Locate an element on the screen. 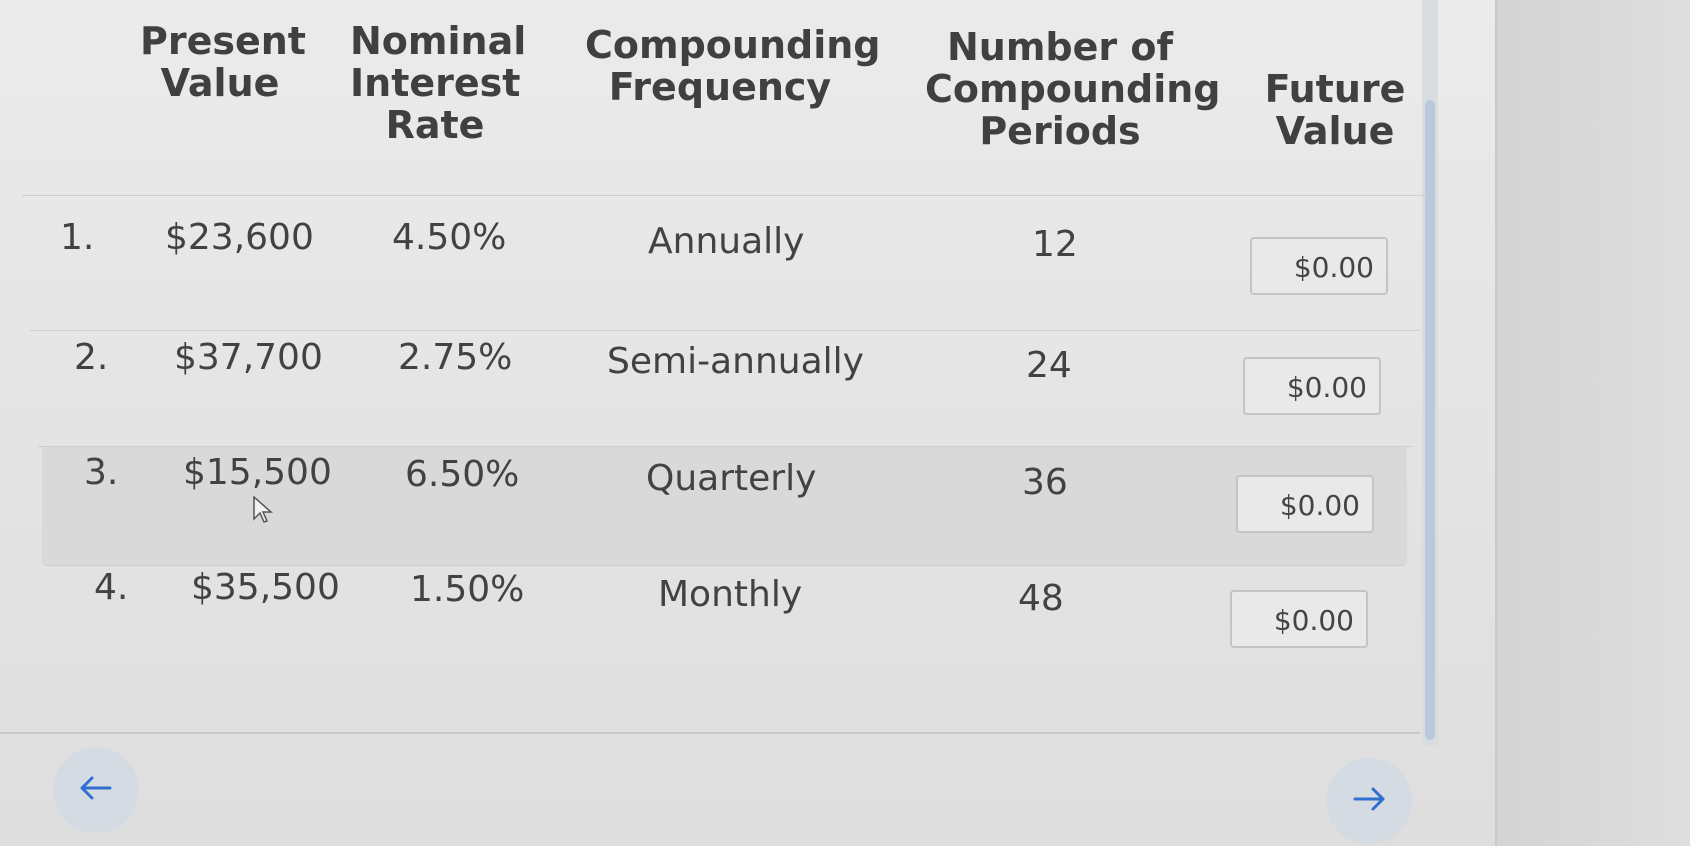  periods-cell: 48 is located at coordinates (1041, 598).